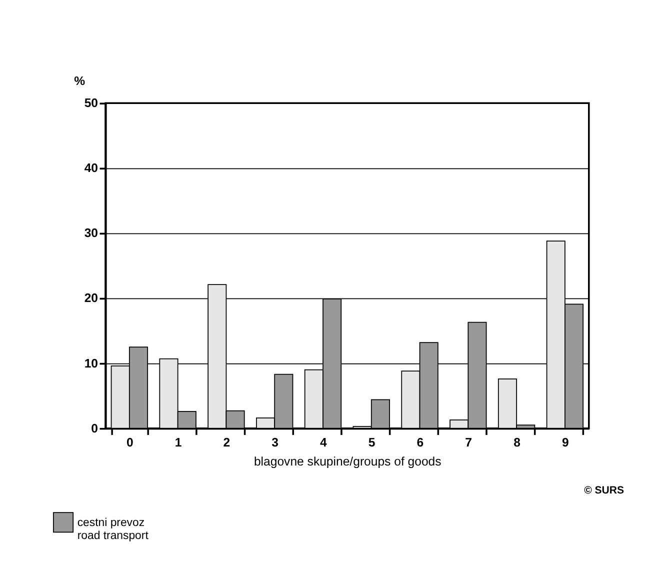 The height and width of the screenshot is (583, 668). What do you see at coordinates (468, 442) in the screenshot?
I see `x-tick-label: 7` at bounding box center [468, 442].